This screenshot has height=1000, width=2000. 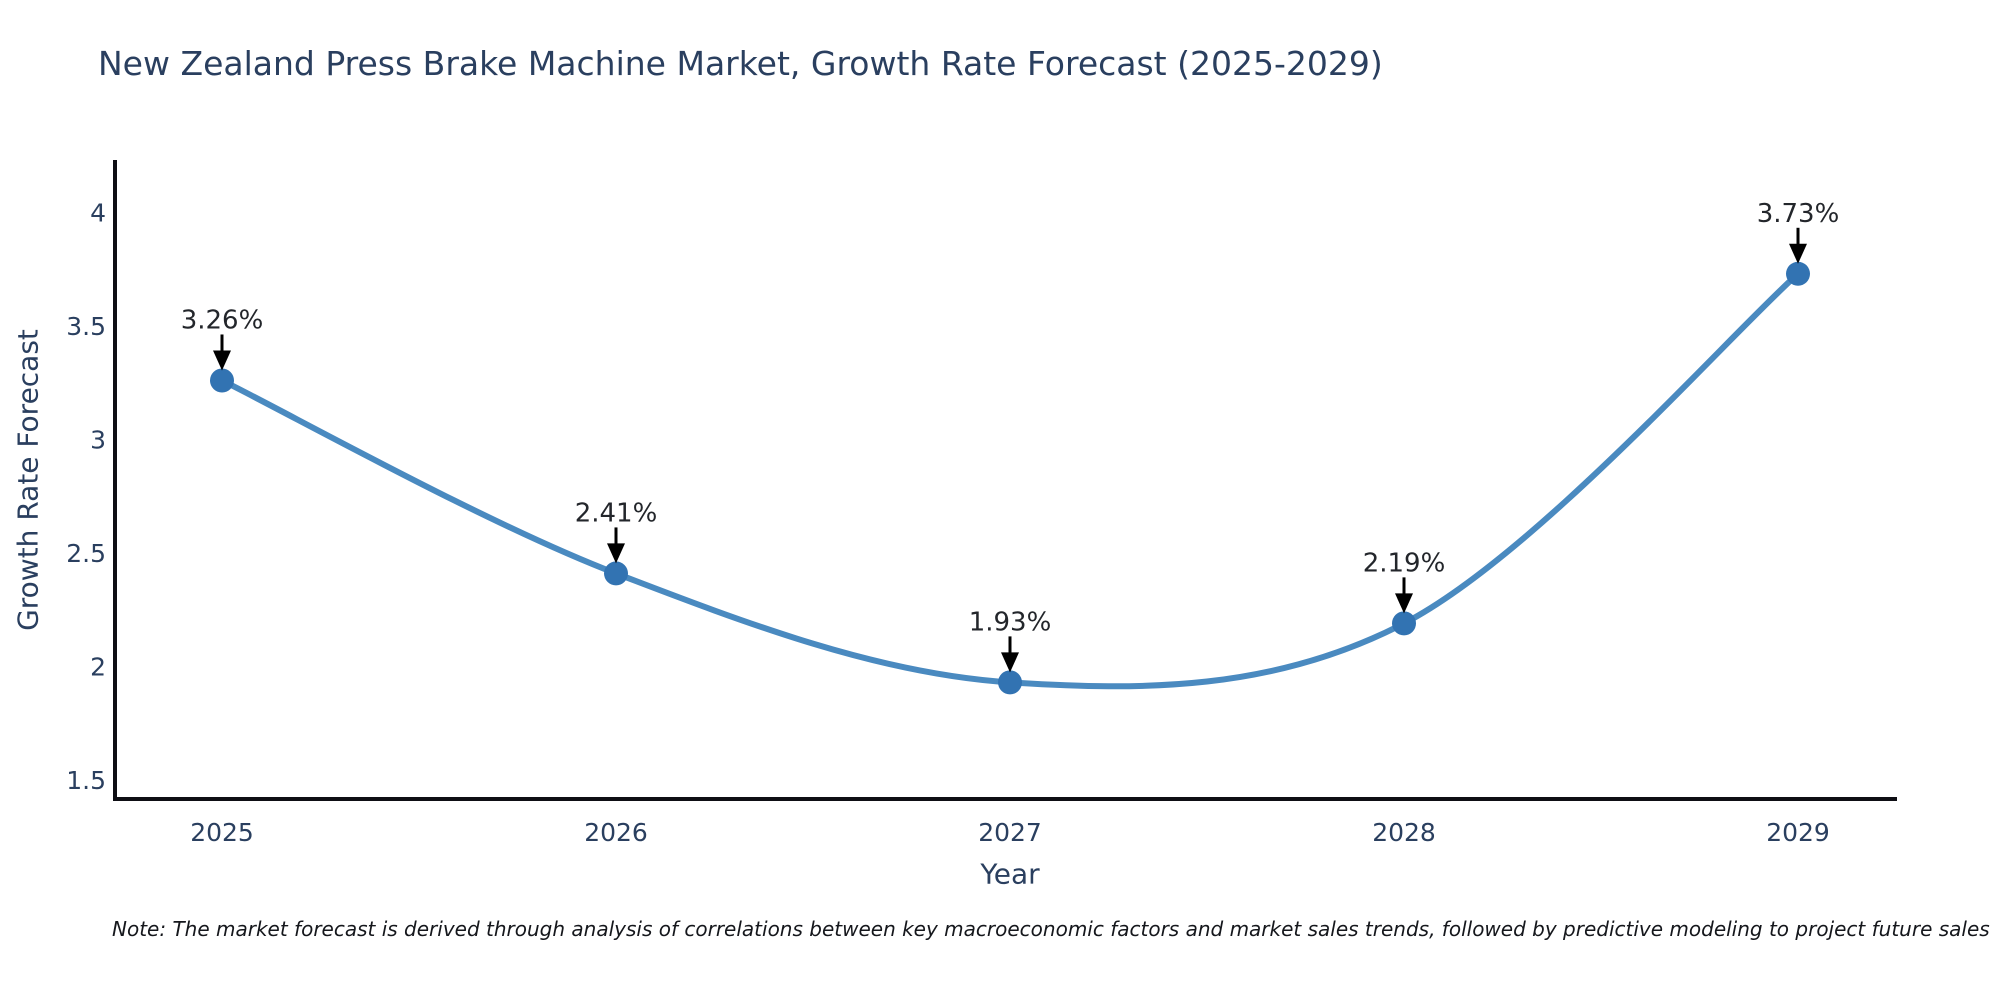 I want to click on x-tick-label-2028: 2028, so click(x=1404, y=832).